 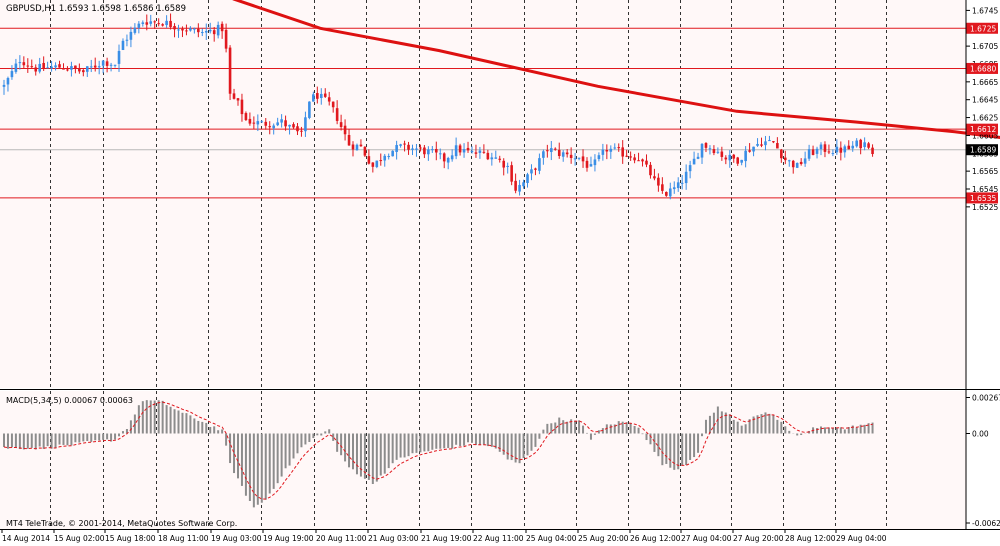 What do you see at coordinates (985, 118) in the screenshot?
I see `price-tick-label: 1.6625` at bounding box center [985, 118].